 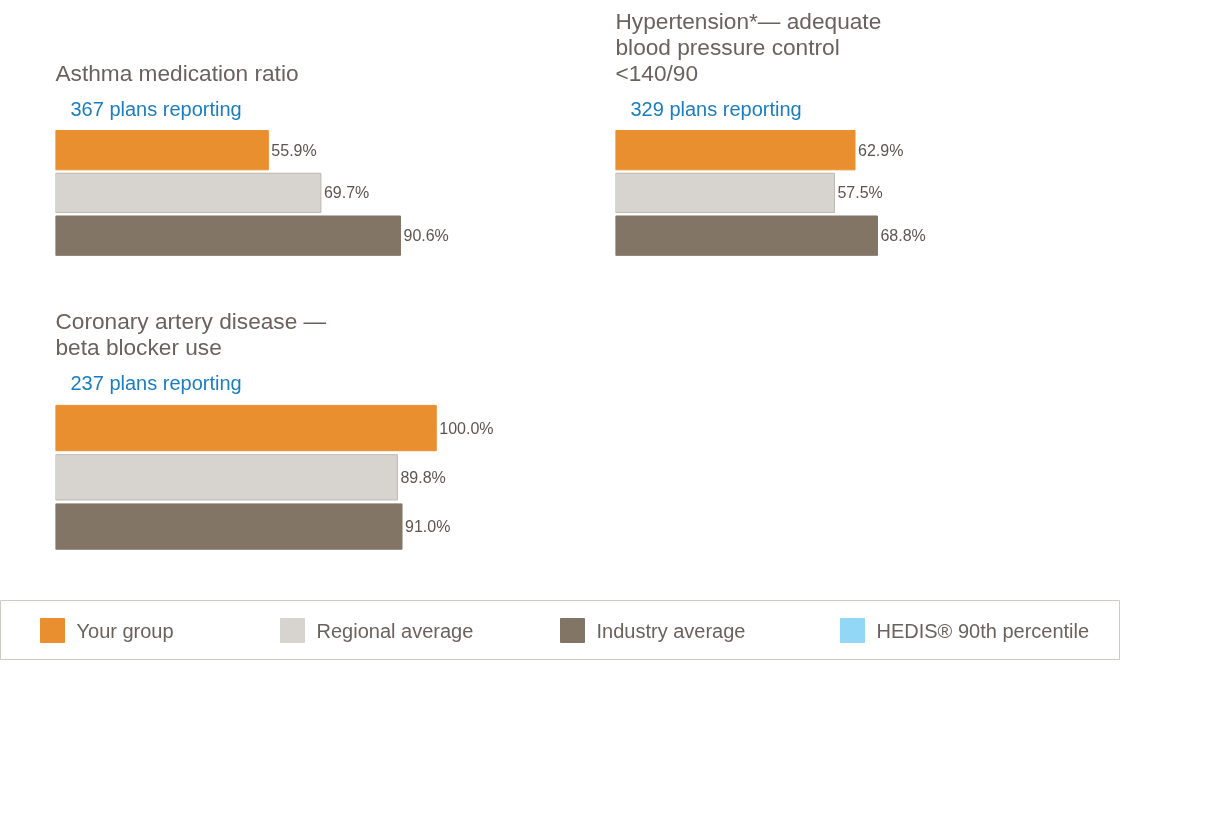 I want to click on chart-subtitle: 329 plans reporting, so click(x=716, y=108).